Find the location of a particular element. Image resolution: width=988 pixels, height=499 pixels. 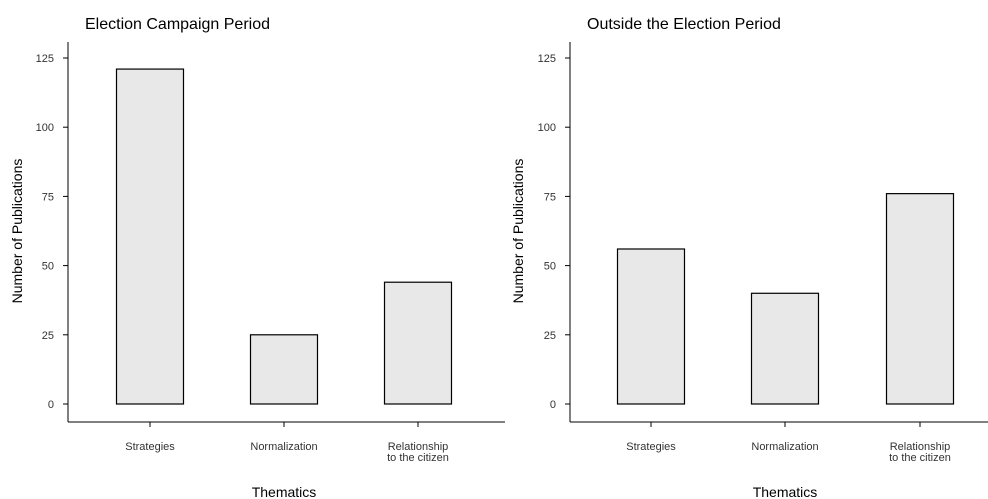

chart-title: Election Campaign Period is located at coordinates (177, 24).